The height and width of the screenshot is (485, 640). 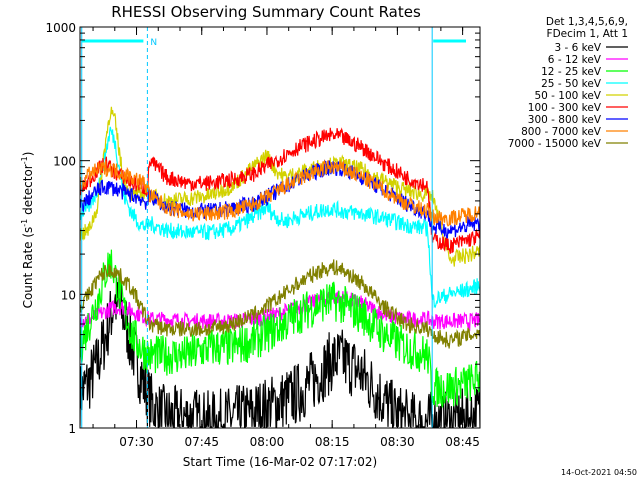 What do you see at coordinates (332, 442) in the screenshot?
I see `x-tick-label-3: 08:15` at bounding box center [332, 442].